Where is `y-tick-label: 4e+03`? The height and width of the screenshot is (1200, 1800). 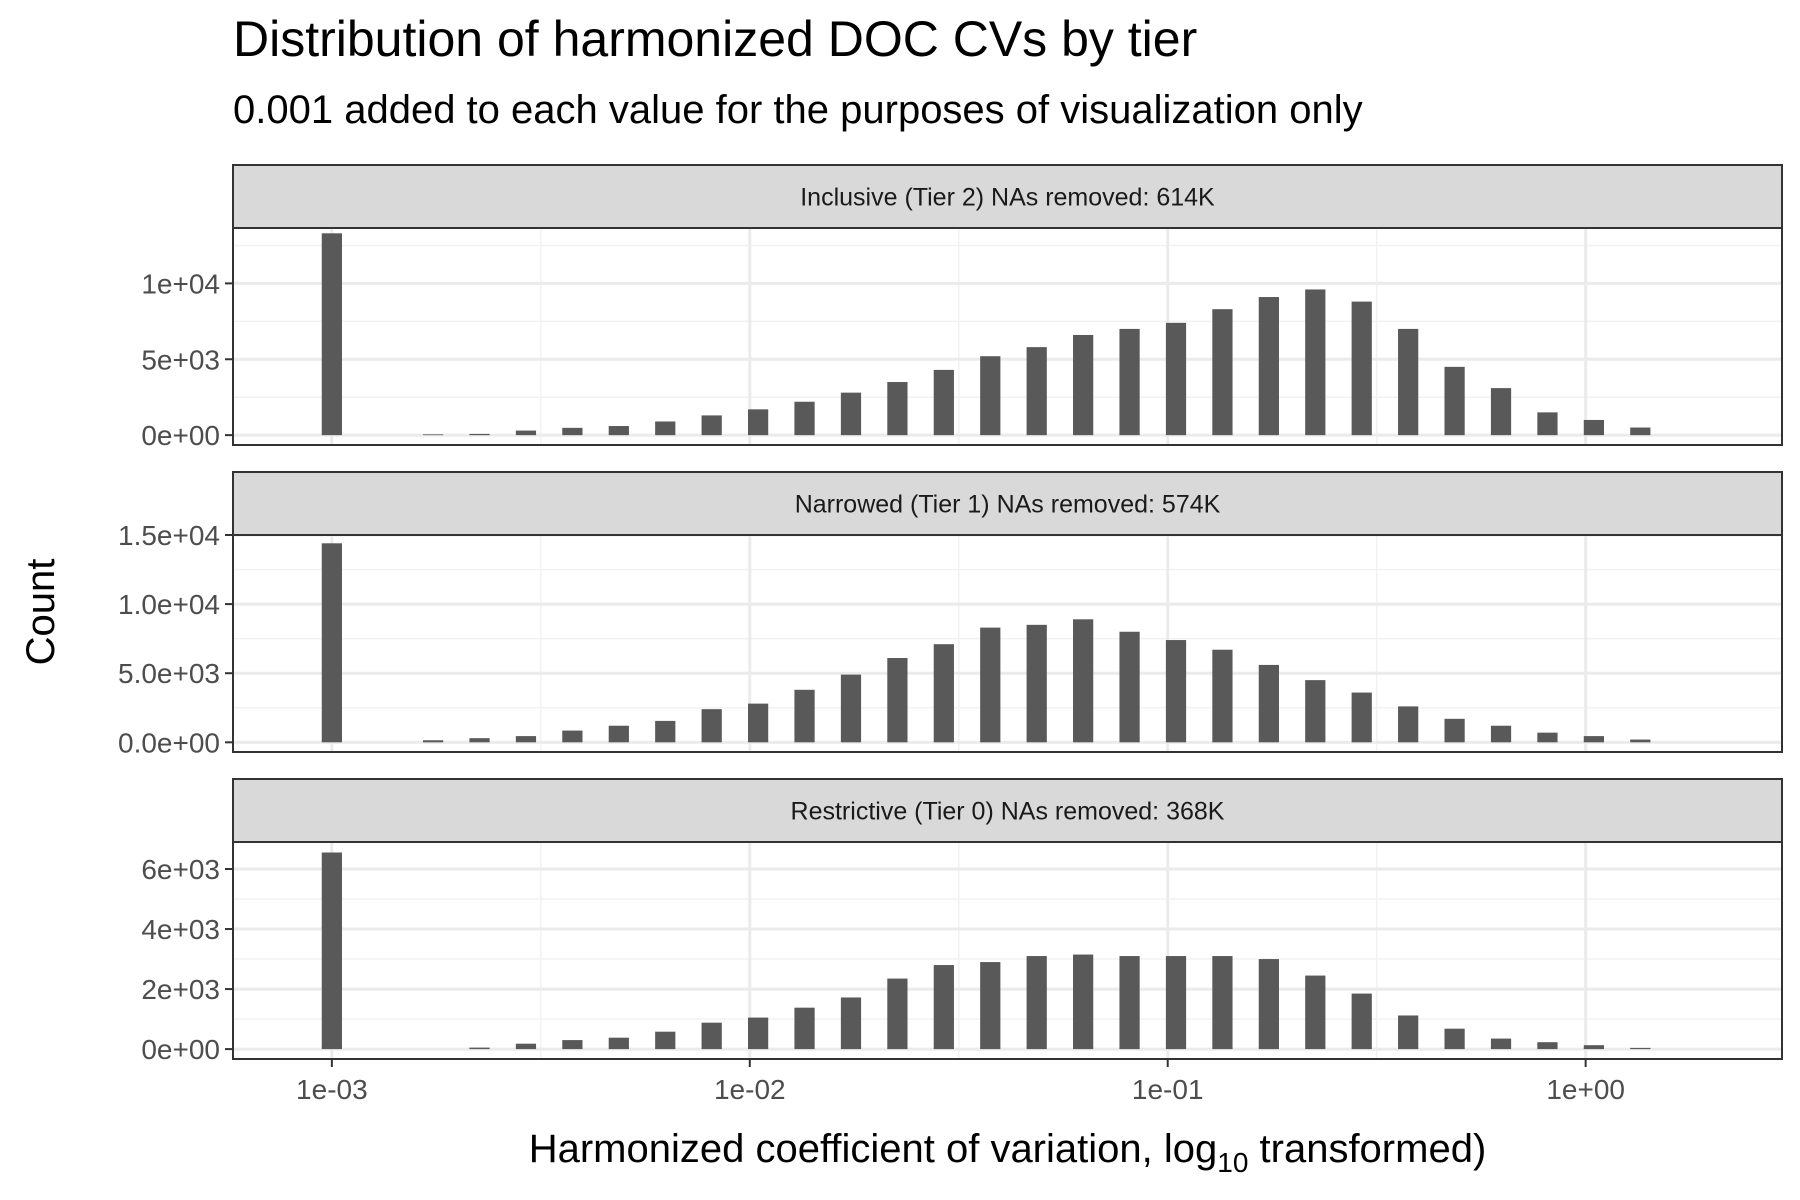 y-tick-label: 4e+03 is located at coordinates (180, 929).